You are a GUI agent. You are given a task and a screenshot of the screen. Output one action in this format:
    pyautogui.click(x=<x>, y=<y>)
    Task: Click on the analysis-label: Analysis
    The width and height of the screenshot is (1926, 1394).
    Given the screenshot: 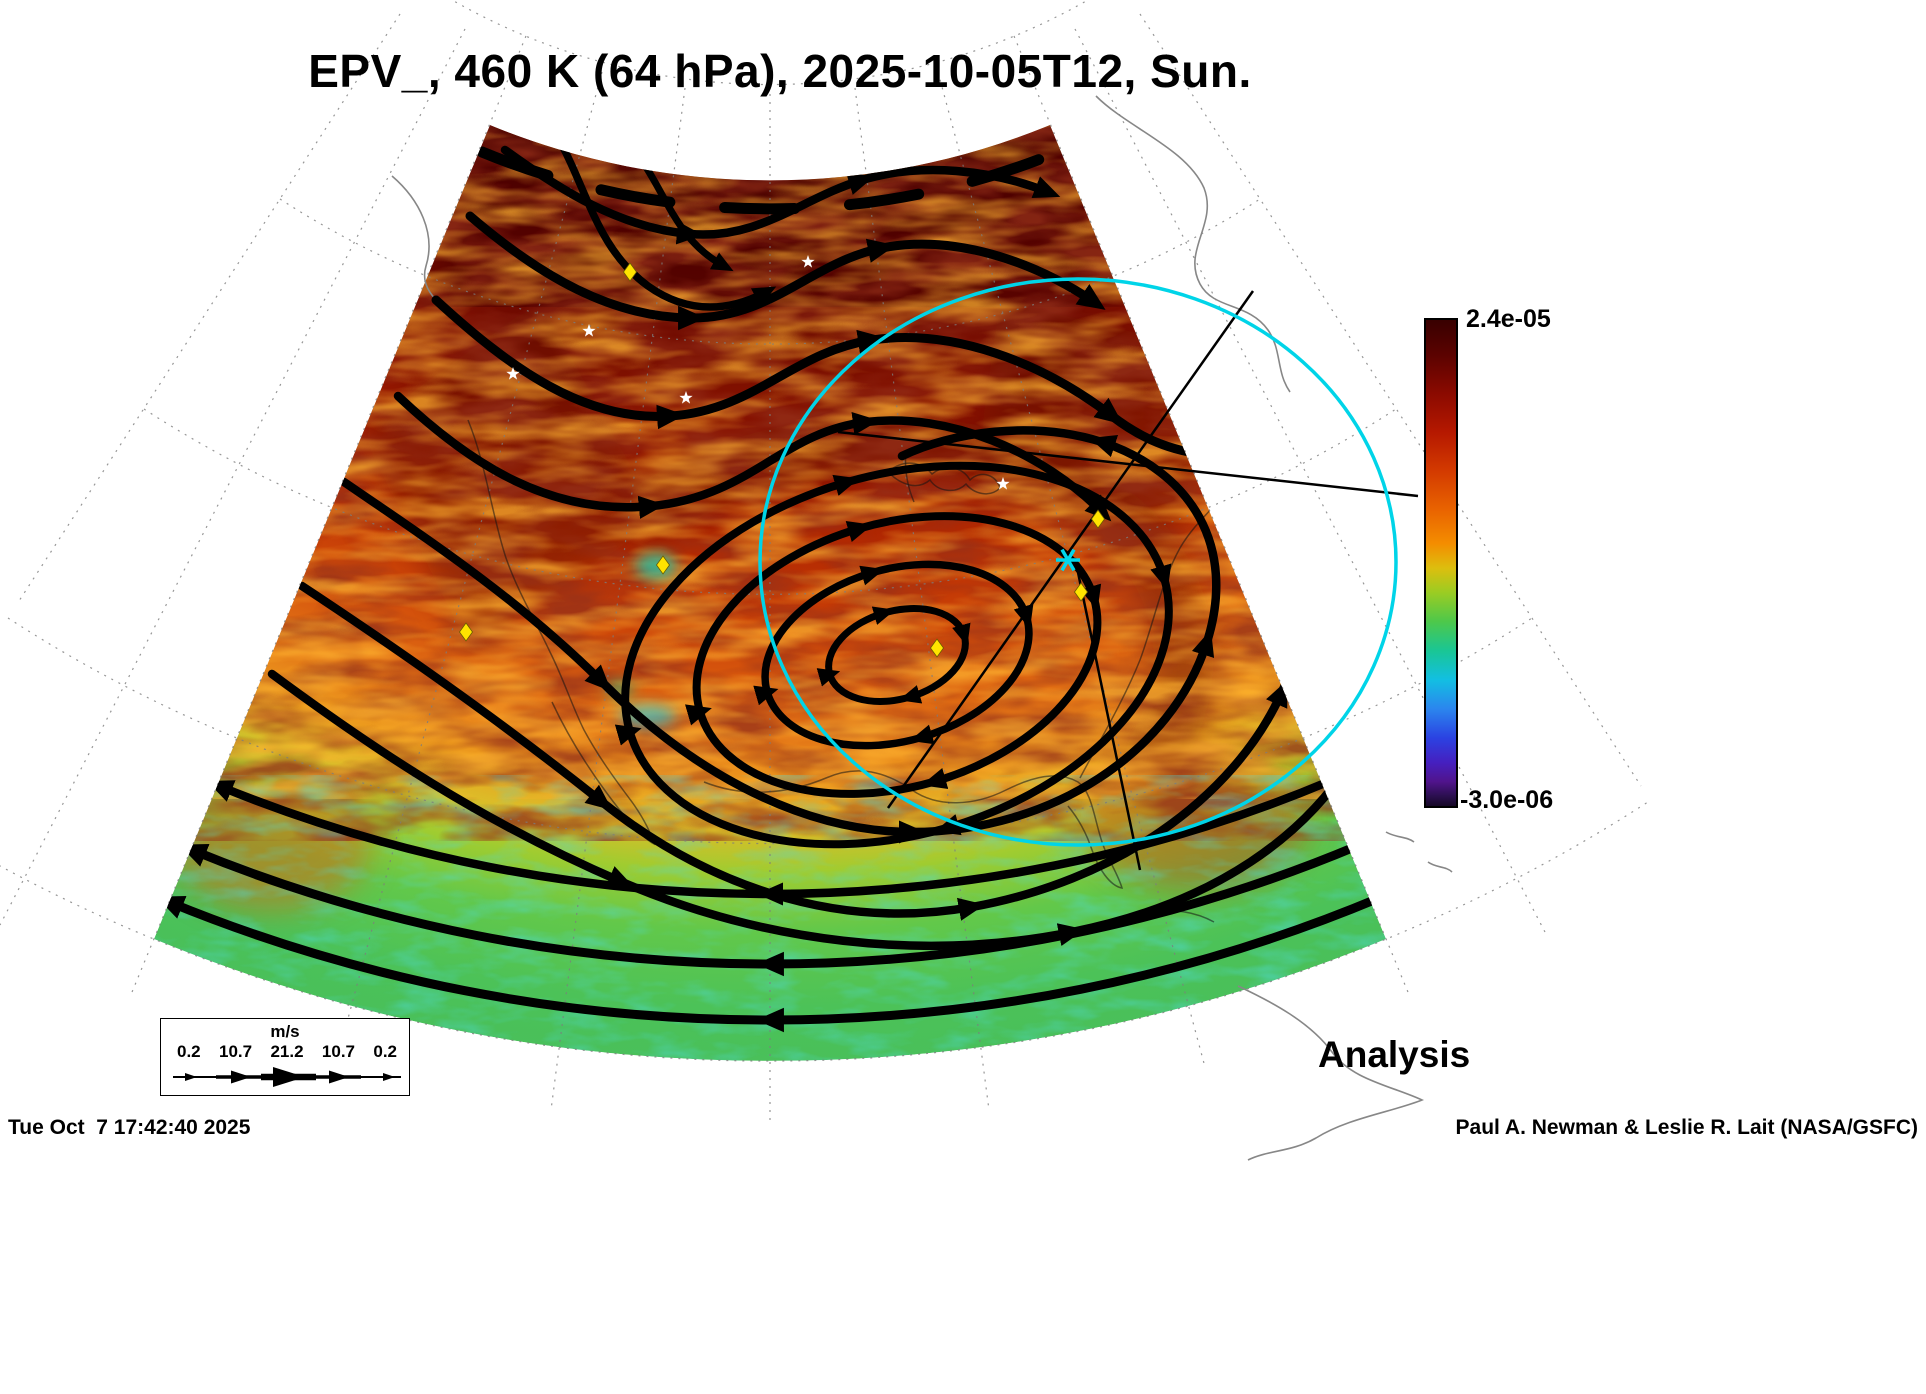 What is the action you would take?
    pyautogui.click(x=1394, y=1054)
    